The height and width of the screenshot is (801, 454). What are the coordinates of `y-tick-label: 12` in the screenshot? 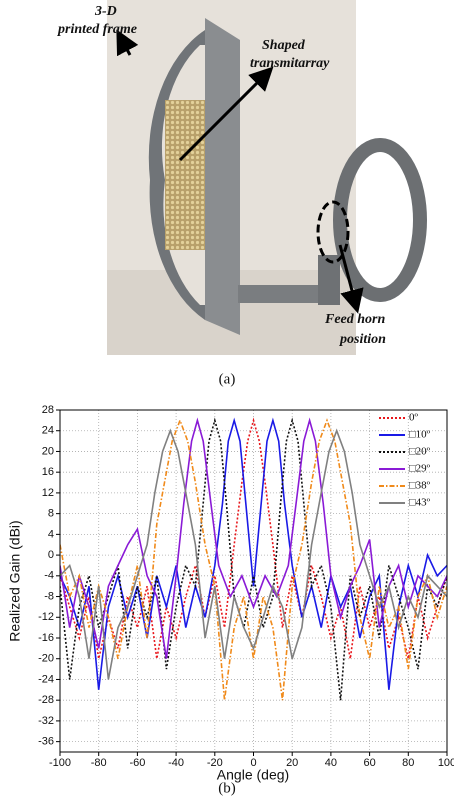 It's located at (48, 493).